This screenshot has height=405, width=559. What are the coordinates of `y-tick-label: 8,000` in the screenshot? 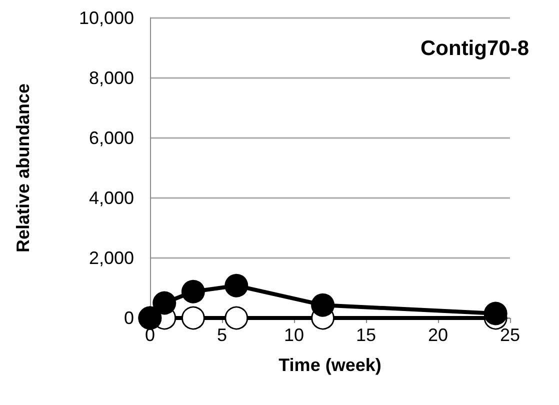 It's located at (111, 78).